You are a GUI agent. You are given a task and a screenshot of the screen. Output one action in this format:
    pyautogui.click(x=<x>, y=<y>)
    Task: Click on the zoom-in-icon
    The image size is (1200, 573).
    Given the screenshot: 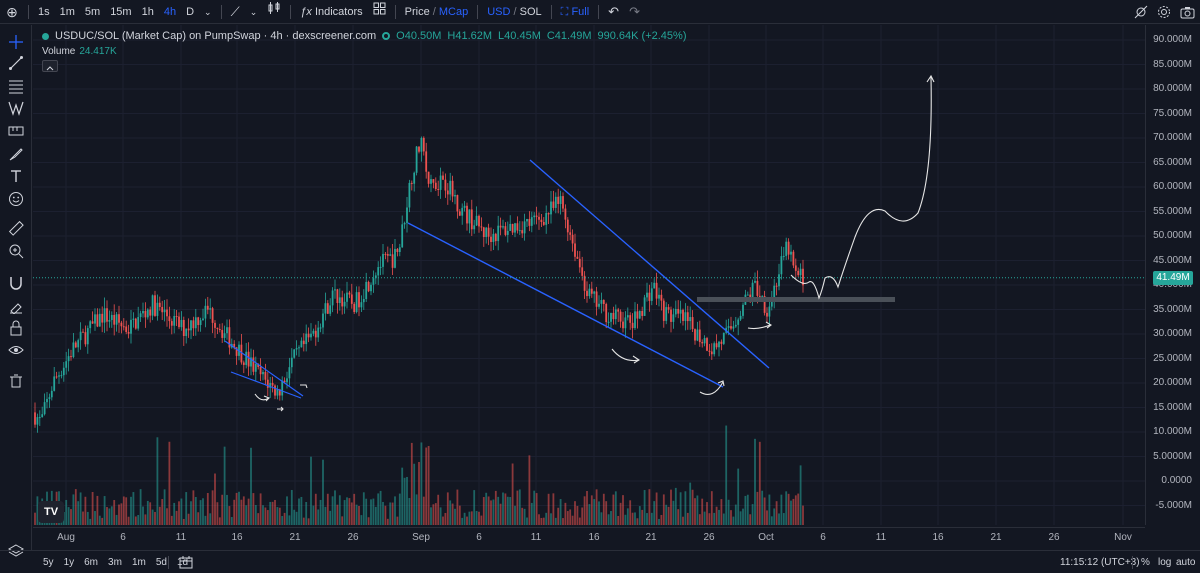 What is the action you would take?
    pyautogui.click(x=16, y=251)
    